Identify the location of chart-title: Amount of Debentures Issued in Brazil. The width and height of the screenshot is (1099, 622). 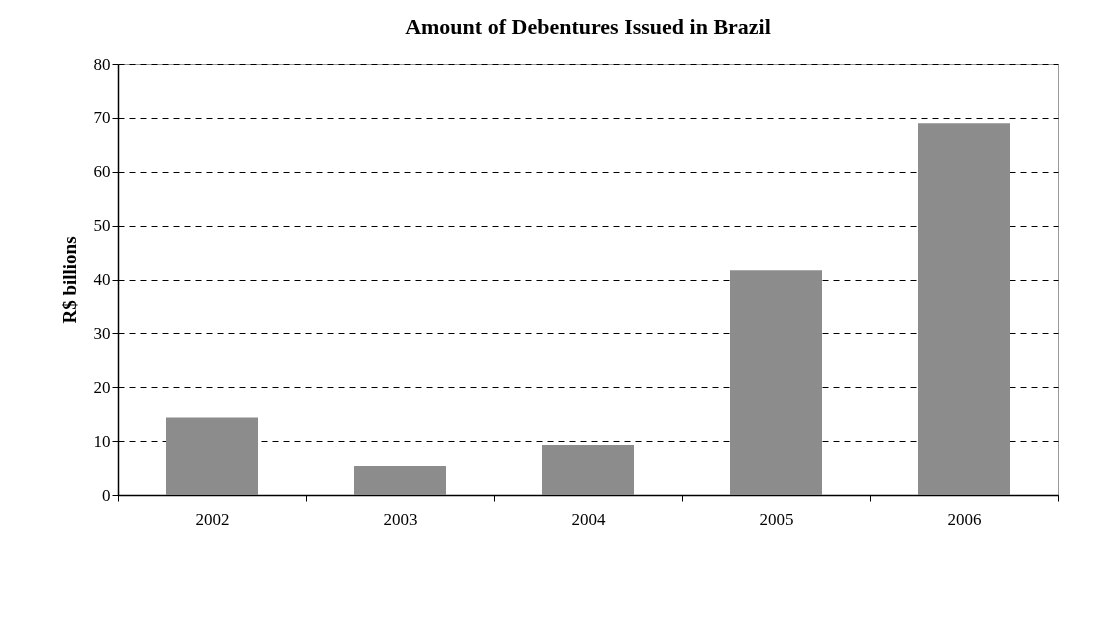
(588, 26).